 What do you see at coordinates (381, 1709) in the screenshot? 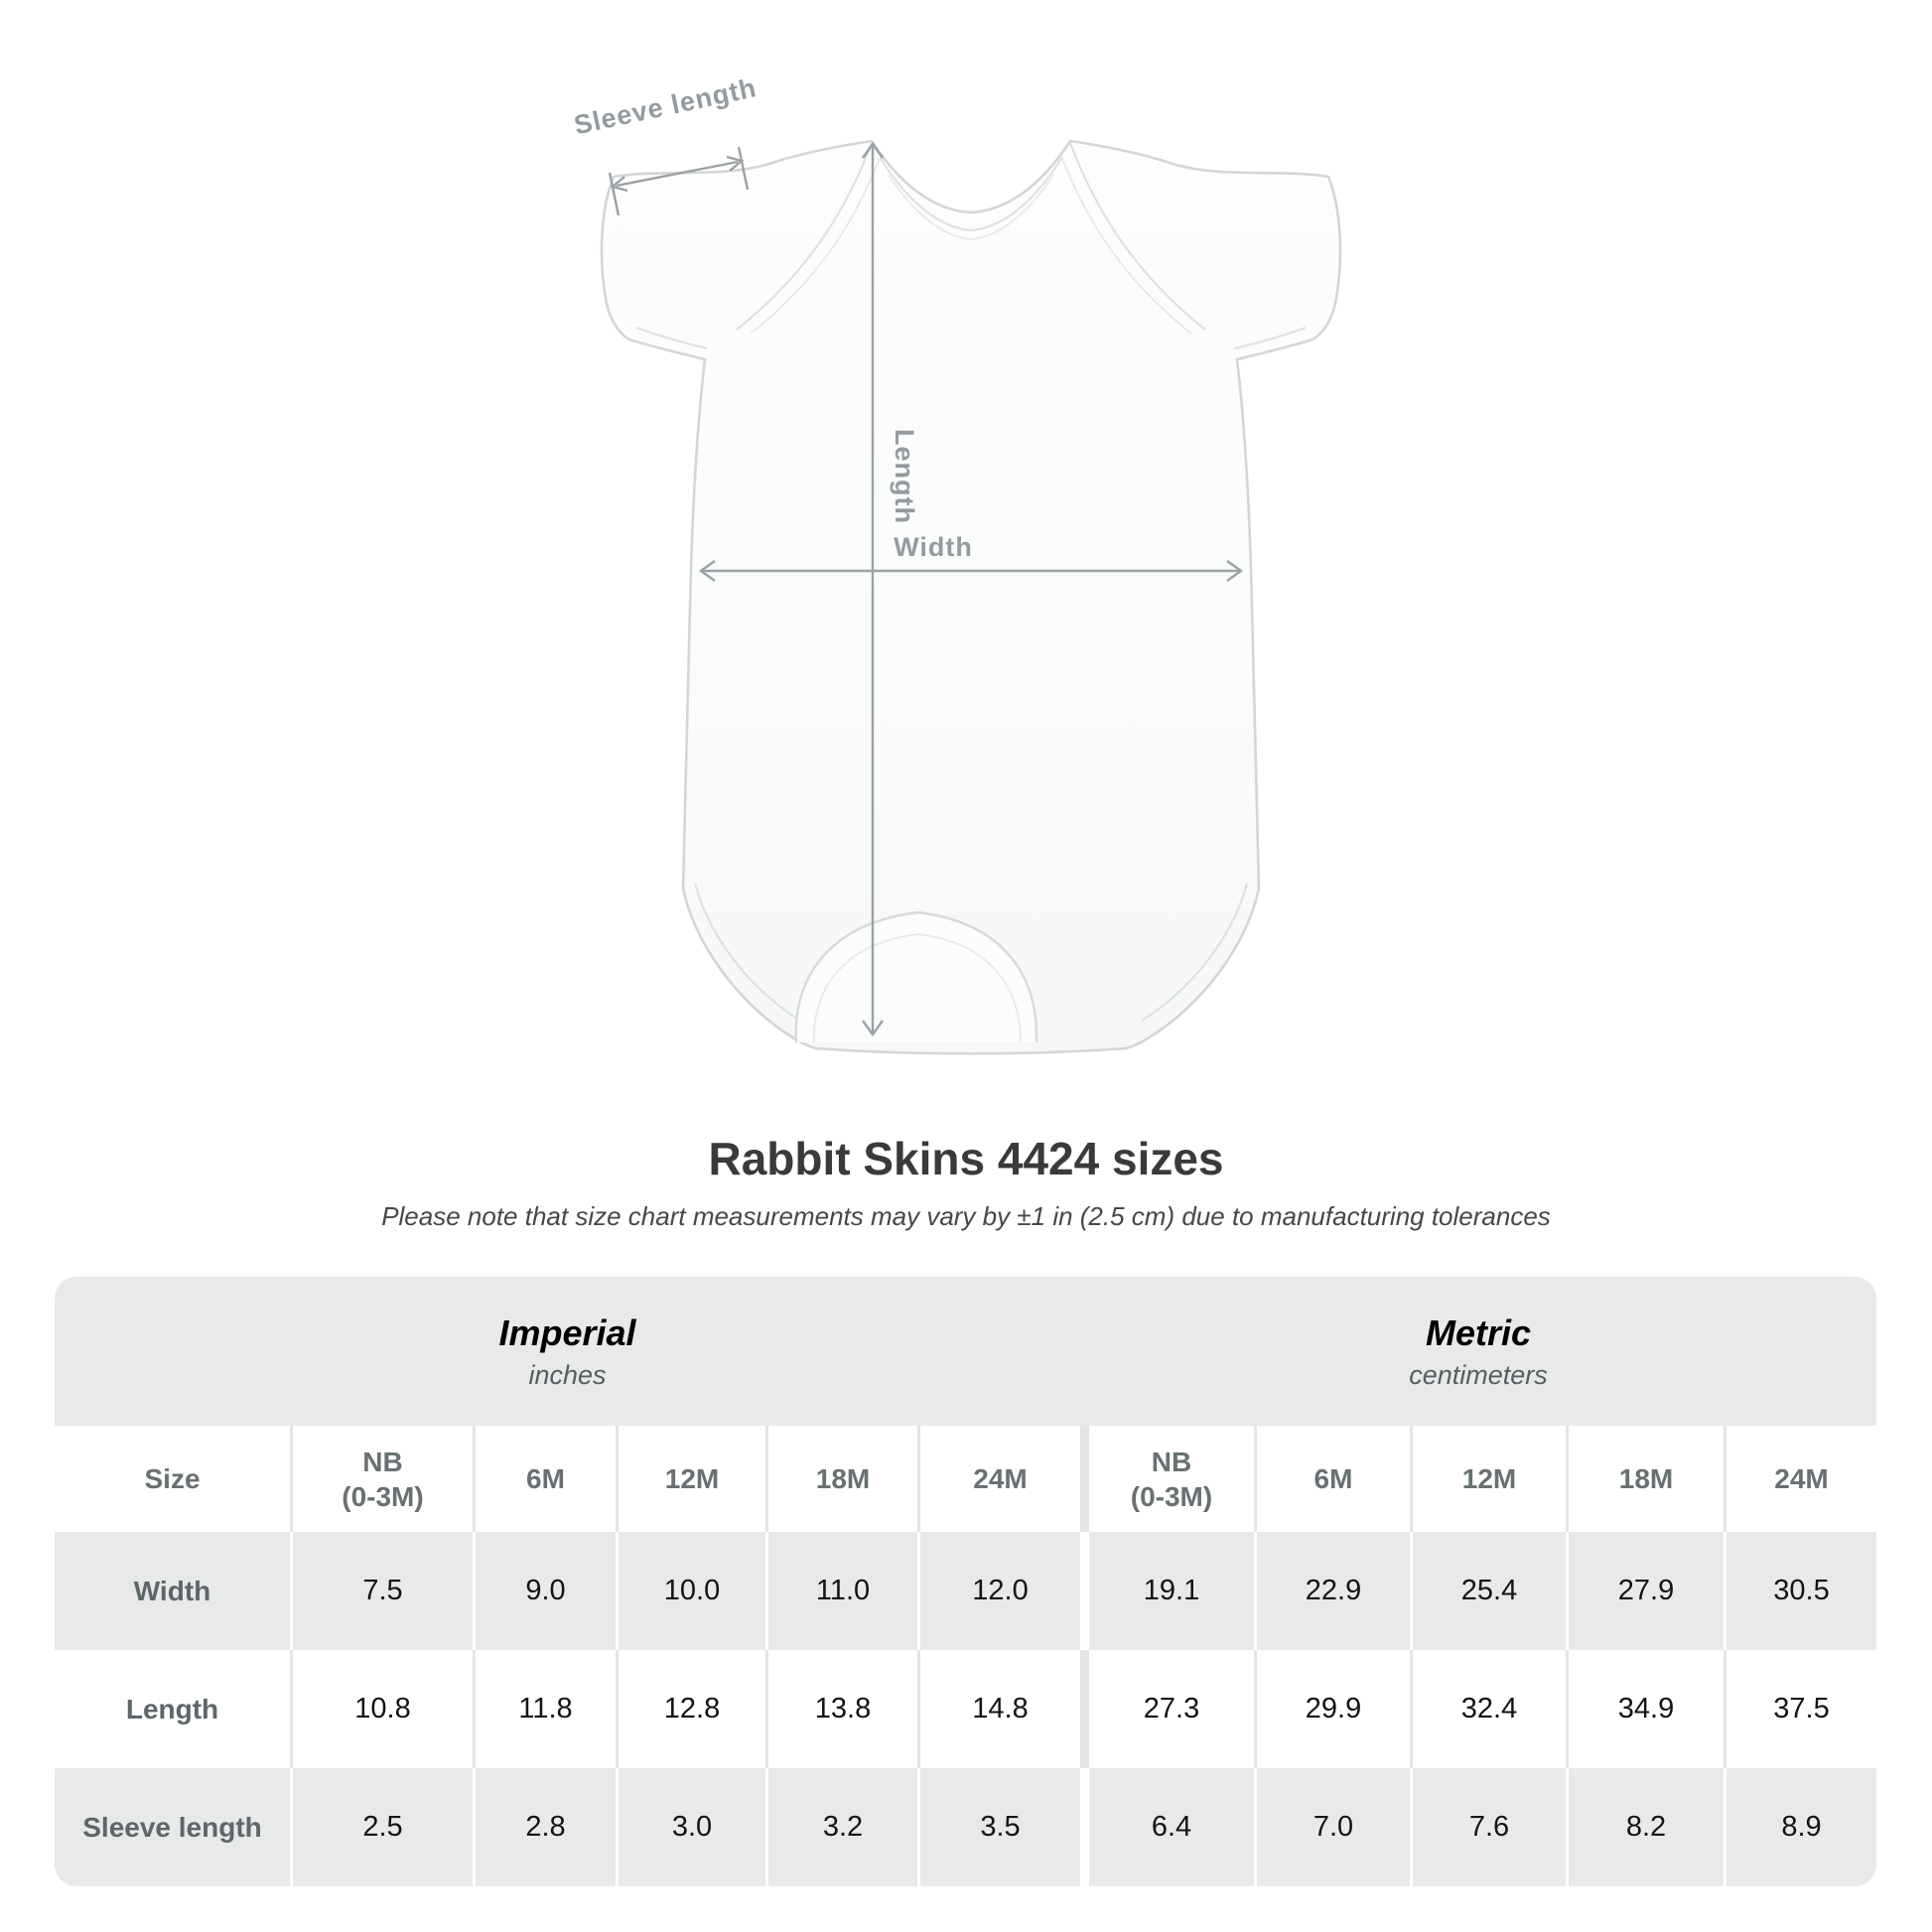
I see `table-cell: 10.8` at bounding box center [381, 1709].